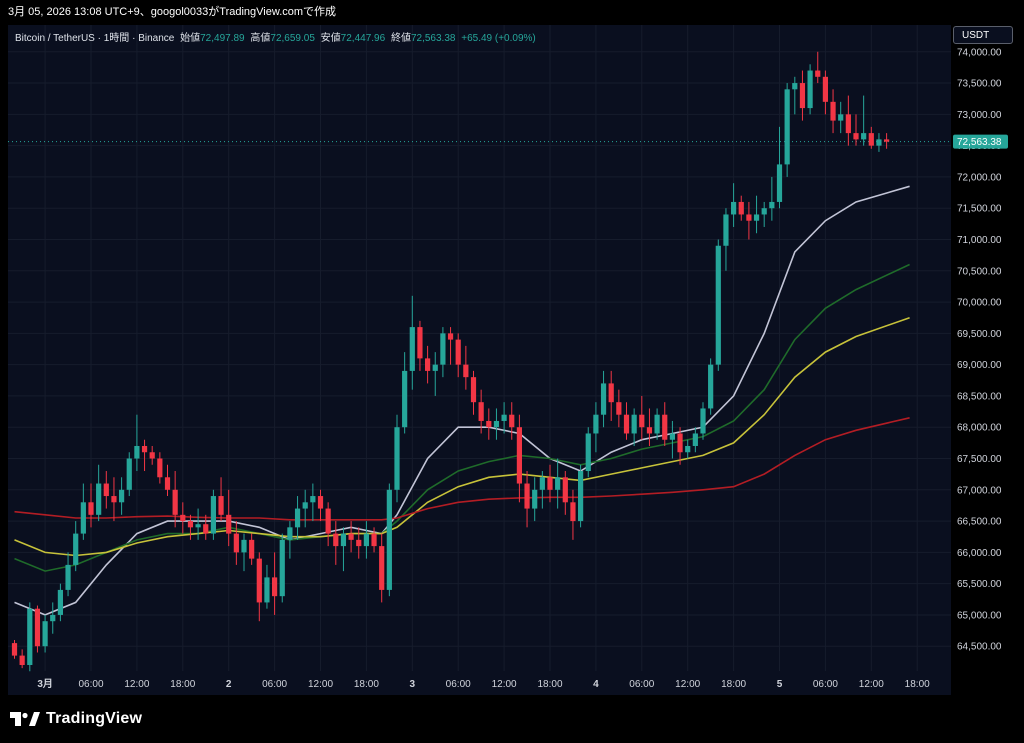 Image resolution: width=1024 pixels, height=743 pixels. What do you see at coordinates (76, 719) in the screenshot?
I see `tradingview-brand: TradingView` at bounding box center [76, 719].